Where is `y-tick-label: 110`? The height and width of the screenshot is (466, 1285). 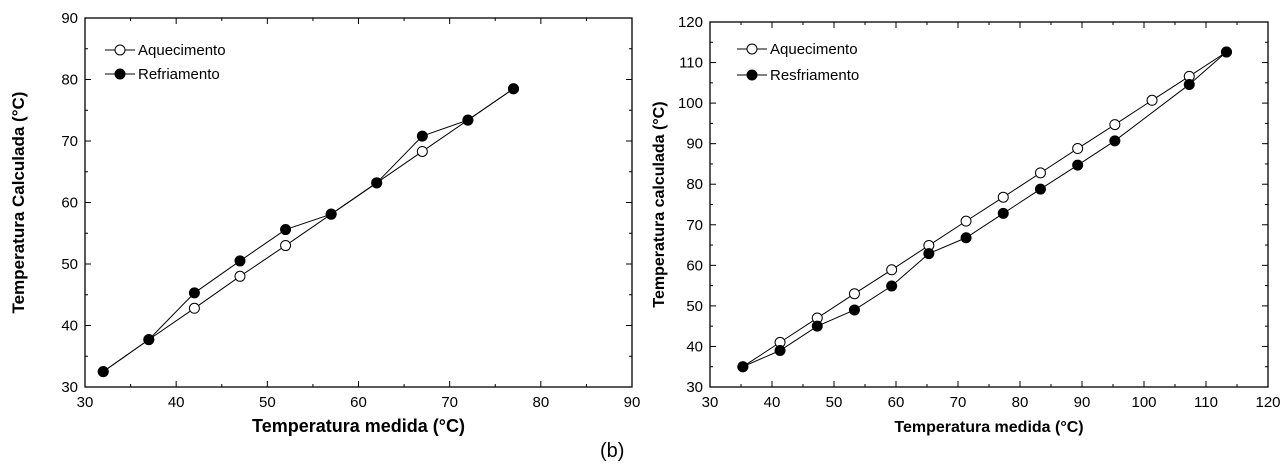
y-tick-label: 110 is located at coordinates (691, 63).